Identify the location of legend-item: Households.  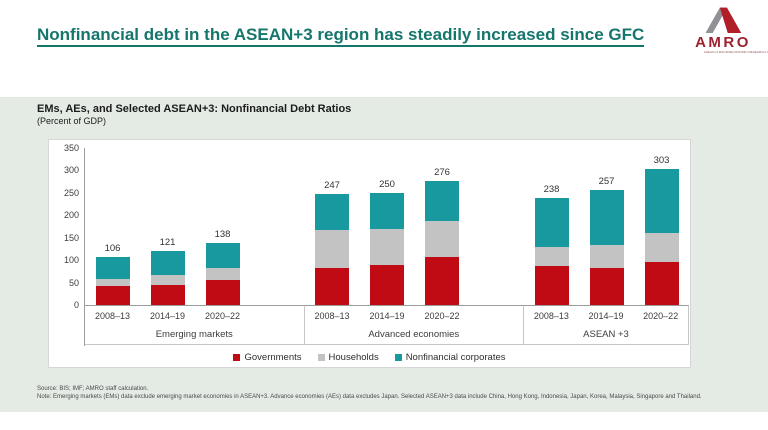
(348, 357).